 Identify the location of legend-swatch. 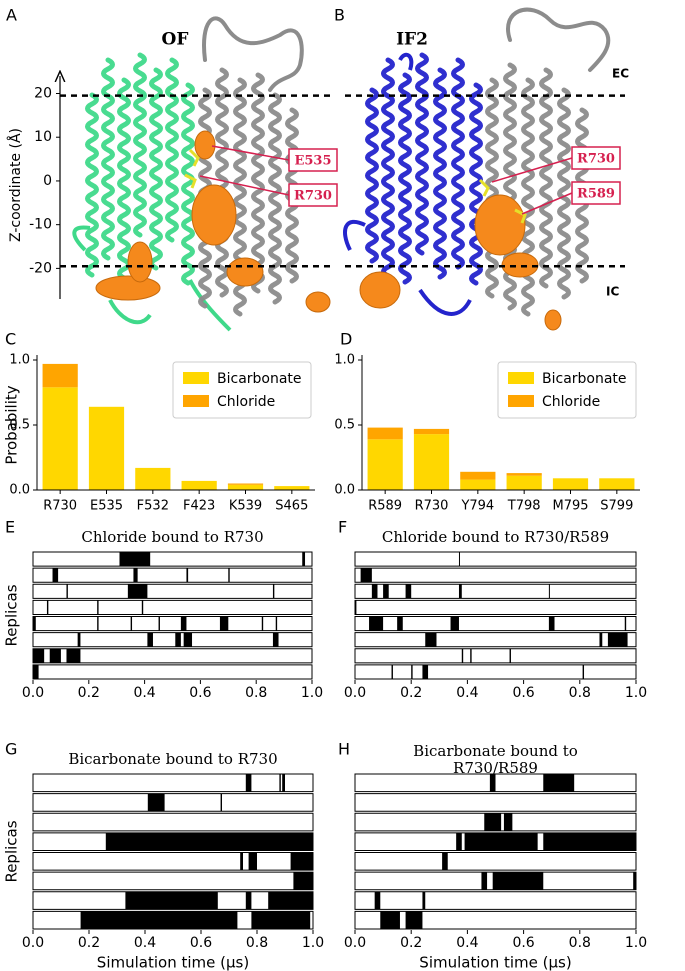
(196, 401).